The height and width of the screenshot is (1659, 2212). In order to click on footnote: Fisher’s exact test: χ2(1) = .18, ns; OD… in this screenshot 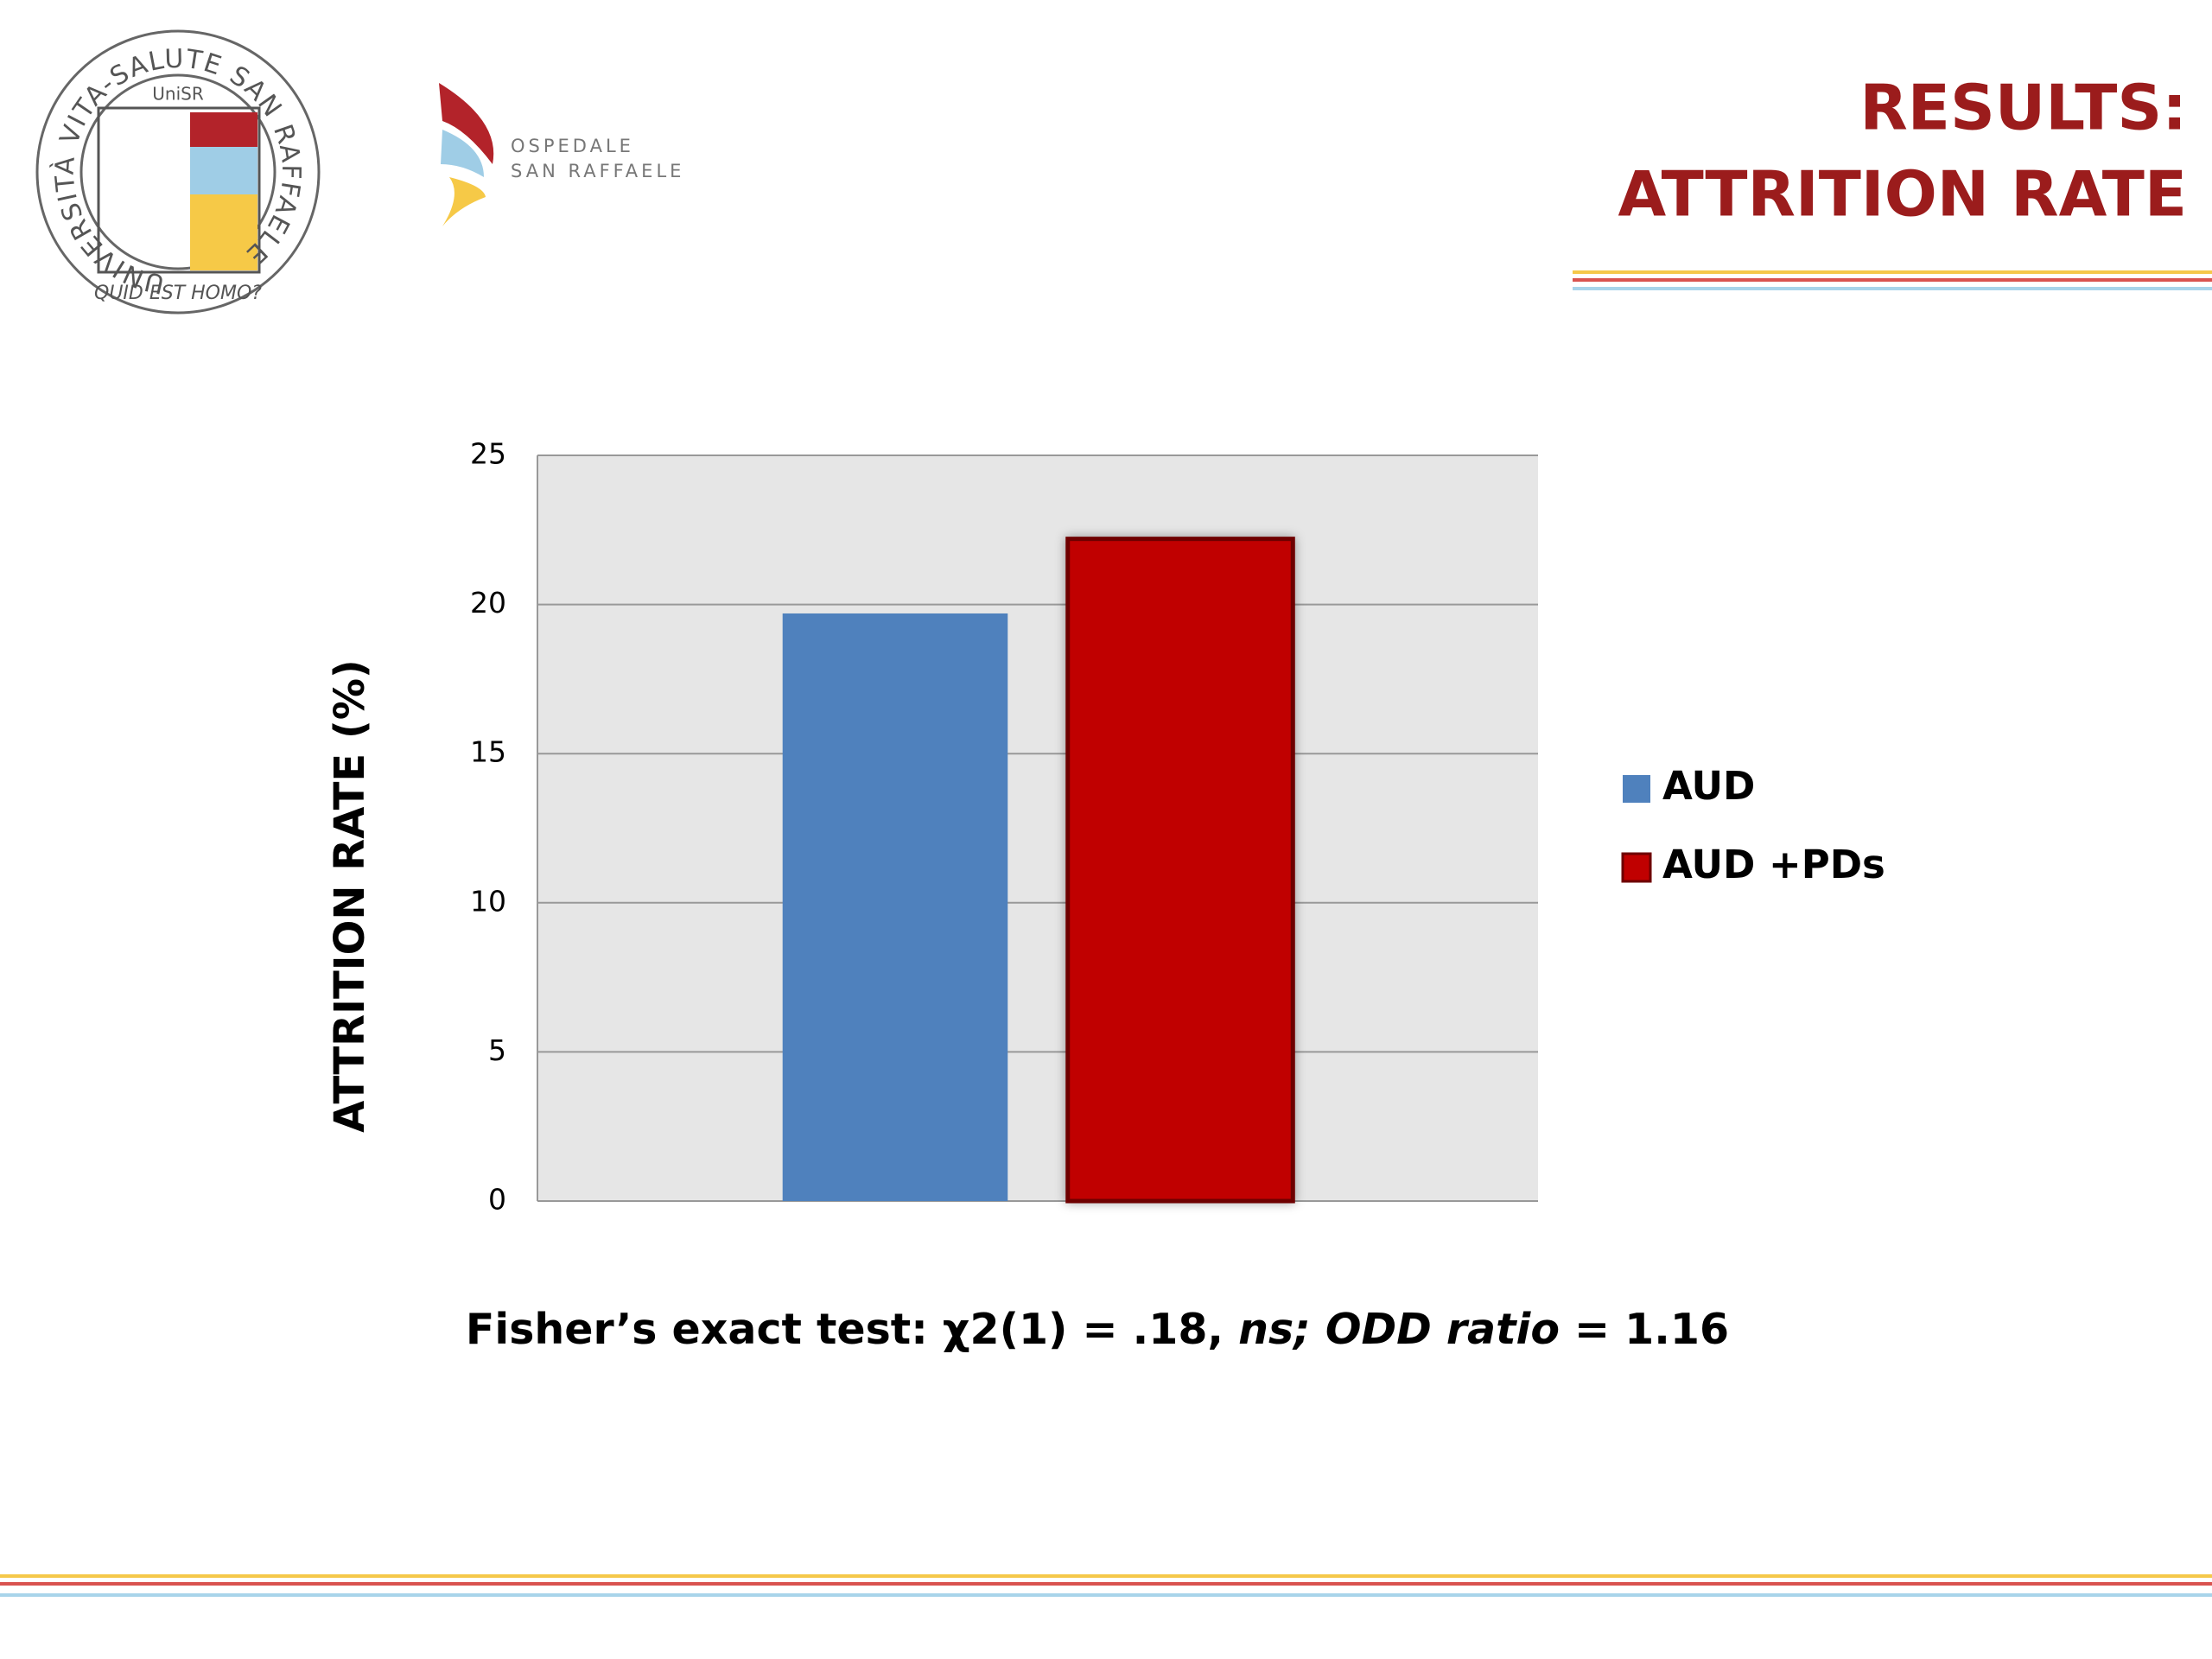, I will do `click(1097, 1329)`.